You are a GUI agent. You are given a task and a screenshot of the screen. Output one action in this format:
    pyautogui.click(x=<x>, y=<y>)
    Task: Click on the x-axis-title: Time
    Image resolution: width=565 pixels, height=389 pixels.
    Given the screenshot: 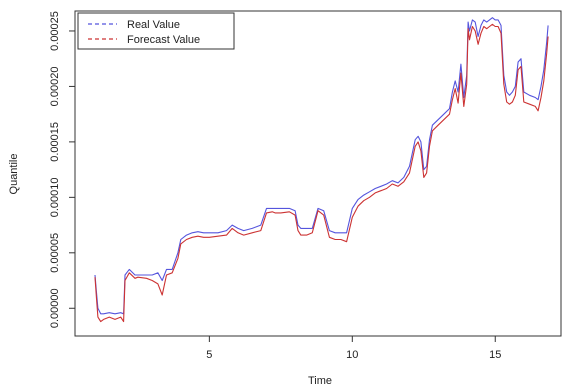 What is the action you would take?
    pyautogui.click(x=320, y=381)
    